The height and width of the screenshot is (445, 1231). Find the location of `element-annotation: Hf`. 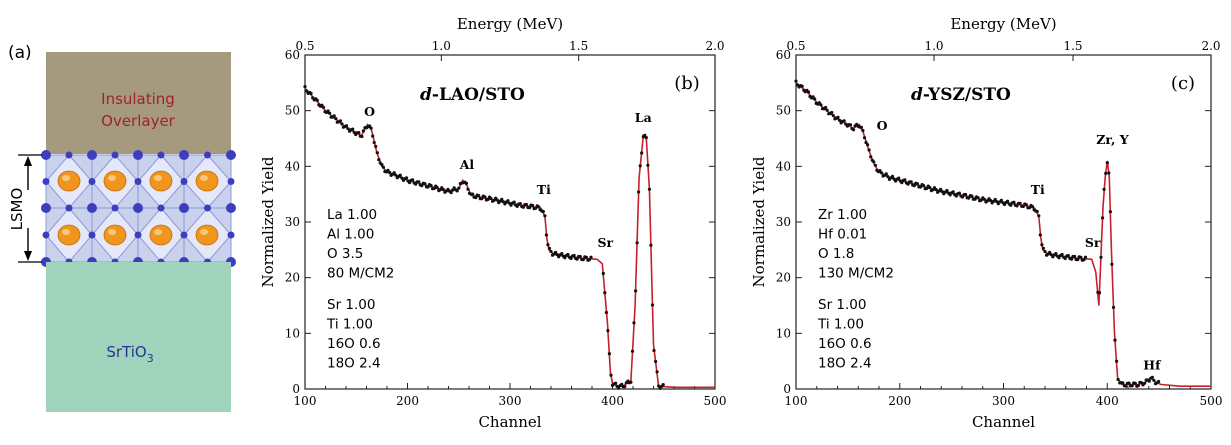

element-annotation: Hf is located at coordinates (1152, 365).